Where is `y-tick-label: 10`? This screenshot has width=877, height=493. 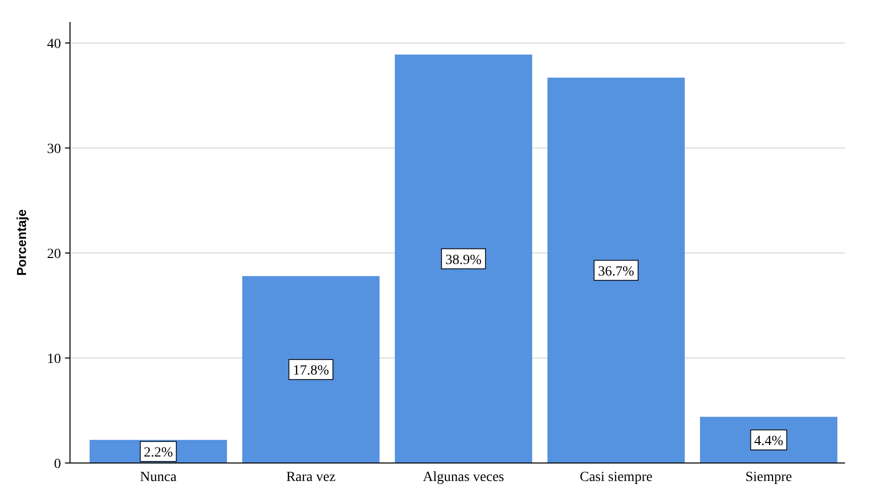
y-tick-label: 10 is located at coordinates (54, 359).